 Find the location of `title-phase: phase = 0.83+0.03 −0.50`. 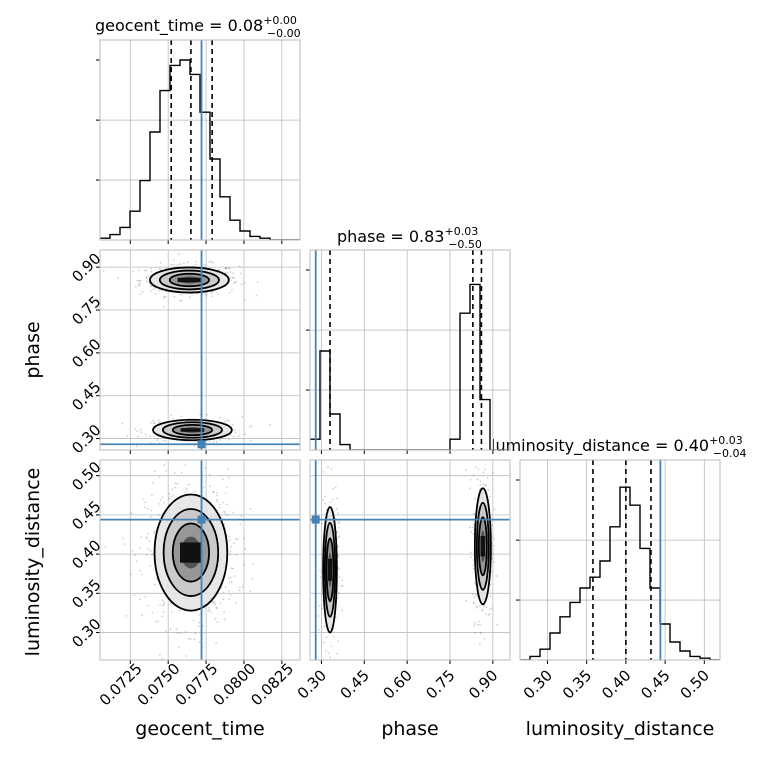

title-phase: phase = 0.83+0.03 −0.50 is located at coordinates (409, 238).